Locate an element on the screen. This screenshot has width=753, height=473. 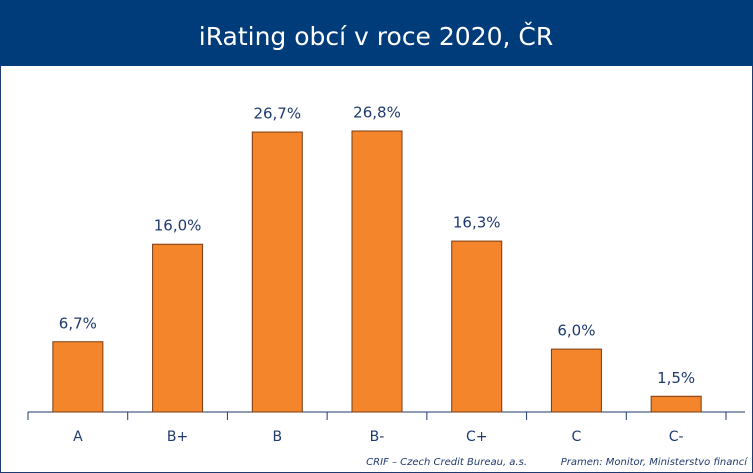
x-tick-label: B- is located at coordinates (377, 437).